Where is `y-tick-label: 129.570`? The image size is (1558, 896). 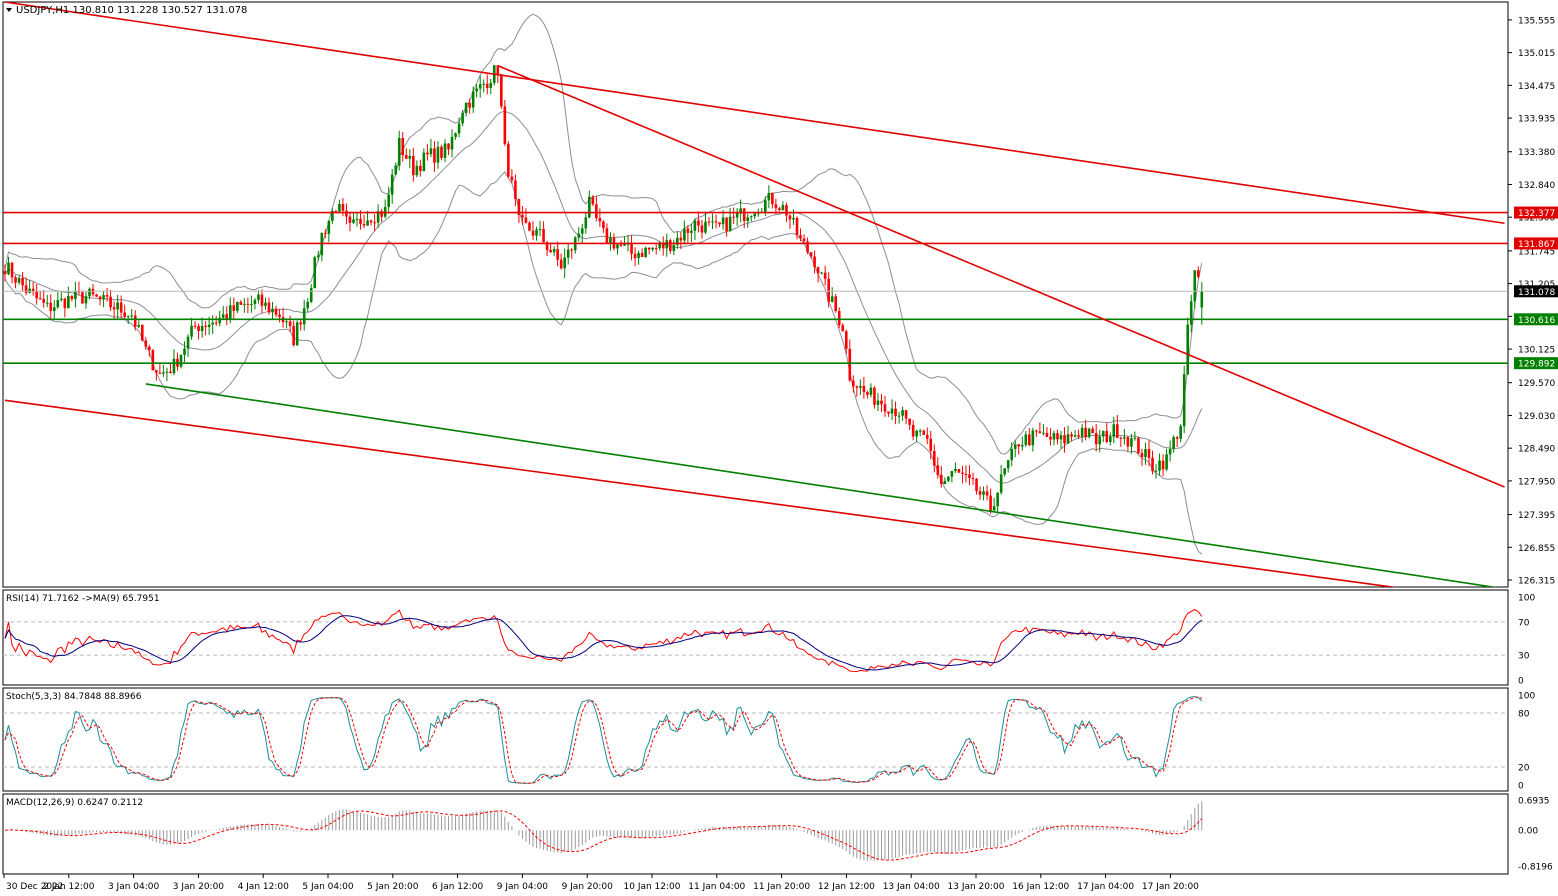 y-tick-label: 129.570 is located at coordinates (1536, 384).